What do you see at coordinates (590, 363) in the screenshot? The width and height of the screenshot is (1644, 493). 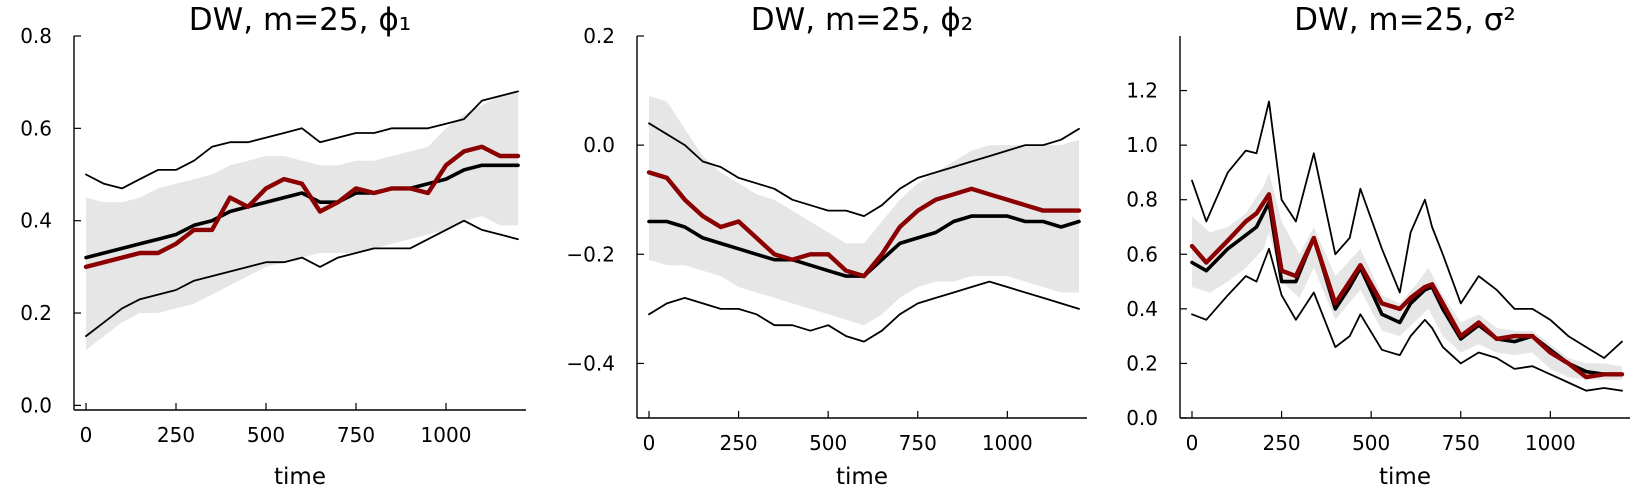 I see `y-tick-label: −0.4` at bounding box center [590, 363].